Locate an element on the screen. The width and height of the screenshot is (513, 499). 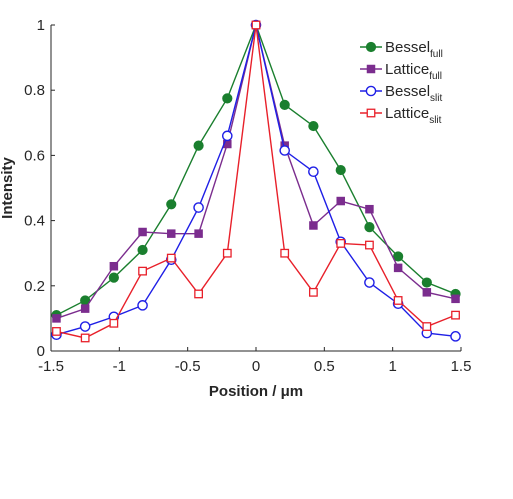
legend-item-lattice-slit: Latticeslit is located at coordinates (401, 115).